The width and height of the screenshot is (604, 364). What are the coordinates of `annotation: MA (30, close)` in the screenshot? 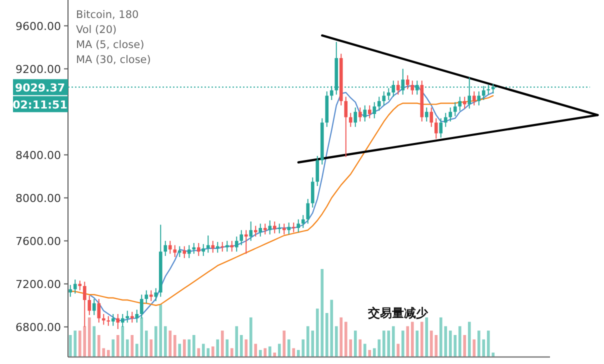 It's located at (113, 60).